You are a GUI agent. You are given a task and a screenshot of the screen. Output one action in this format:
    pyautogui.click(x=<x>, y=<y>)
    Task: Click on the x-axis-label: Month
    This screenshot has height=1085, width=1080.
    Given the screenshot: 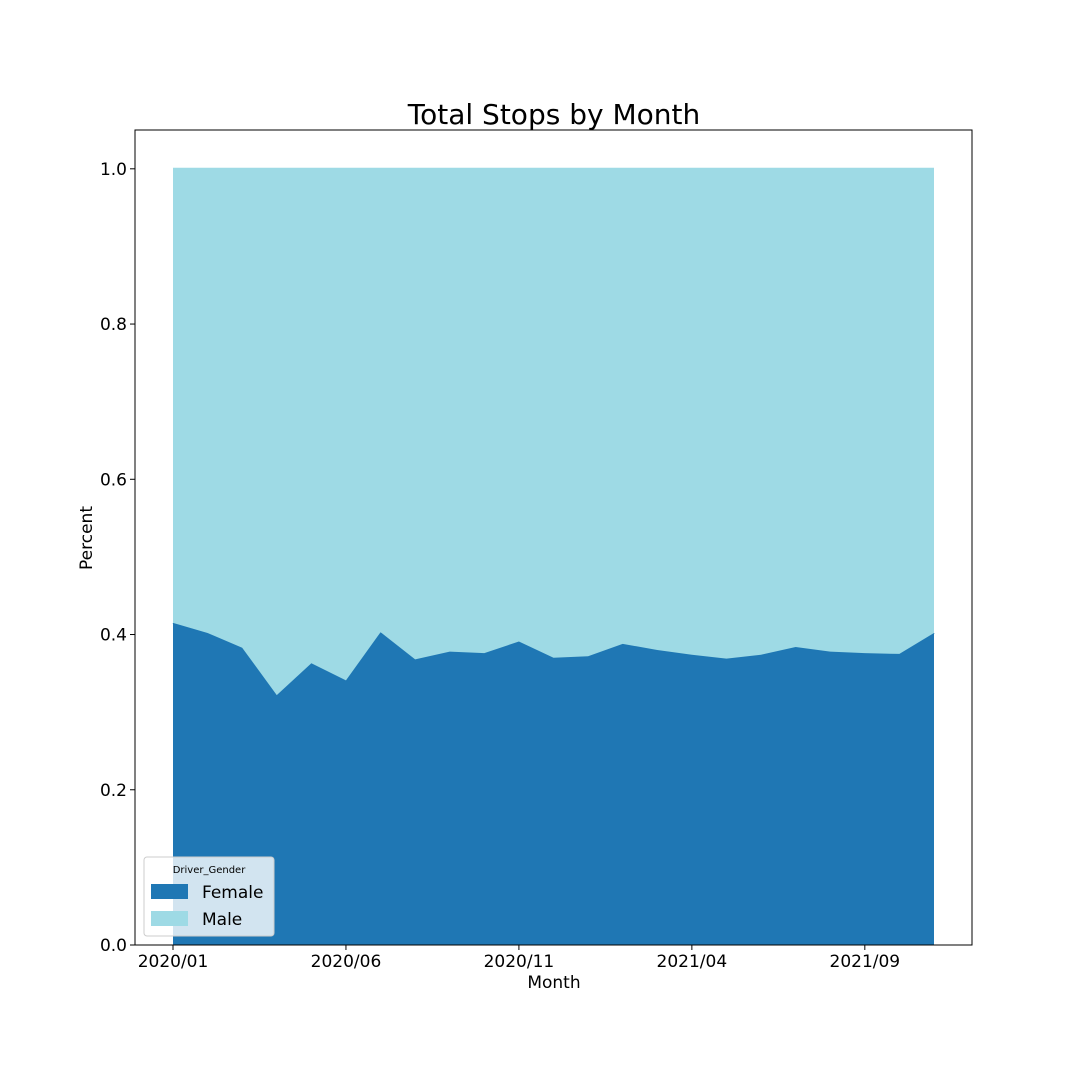 What is the action you would take?
    pyautogui.click(x=553, y=983)
    